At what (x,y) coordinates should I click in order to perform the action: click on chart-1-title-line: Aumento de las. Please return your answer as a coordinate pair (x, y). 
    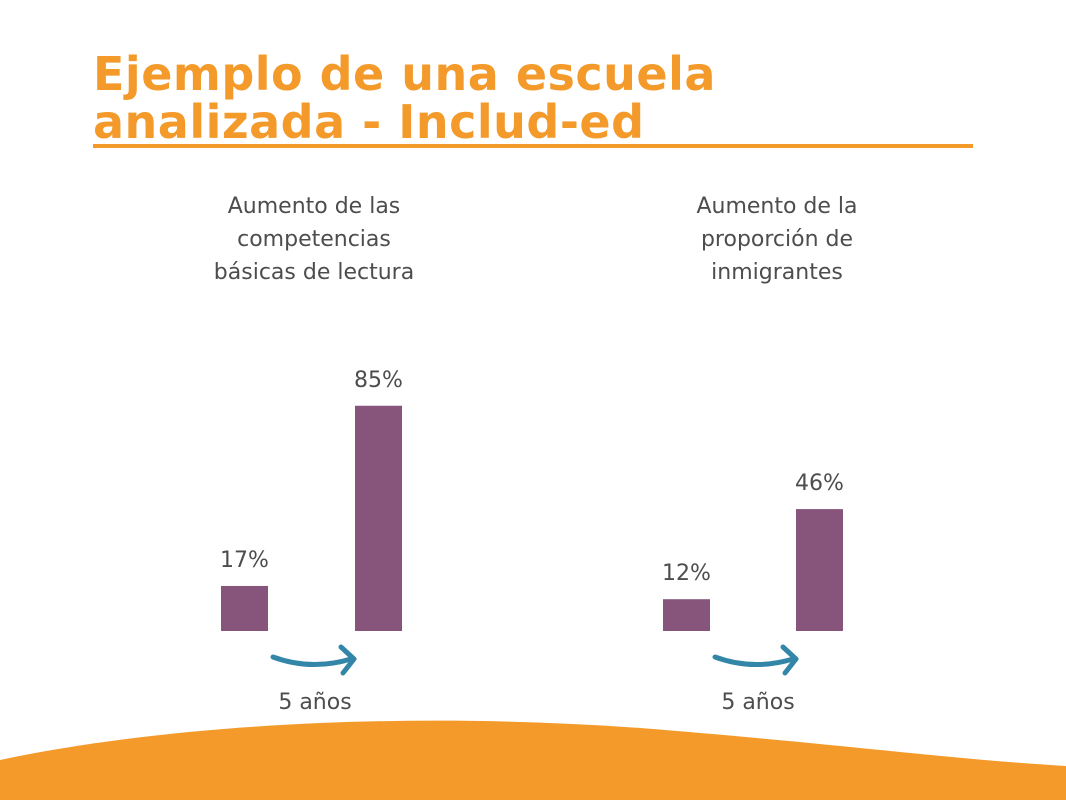
    Looking at the image, I should click on (314, 206).